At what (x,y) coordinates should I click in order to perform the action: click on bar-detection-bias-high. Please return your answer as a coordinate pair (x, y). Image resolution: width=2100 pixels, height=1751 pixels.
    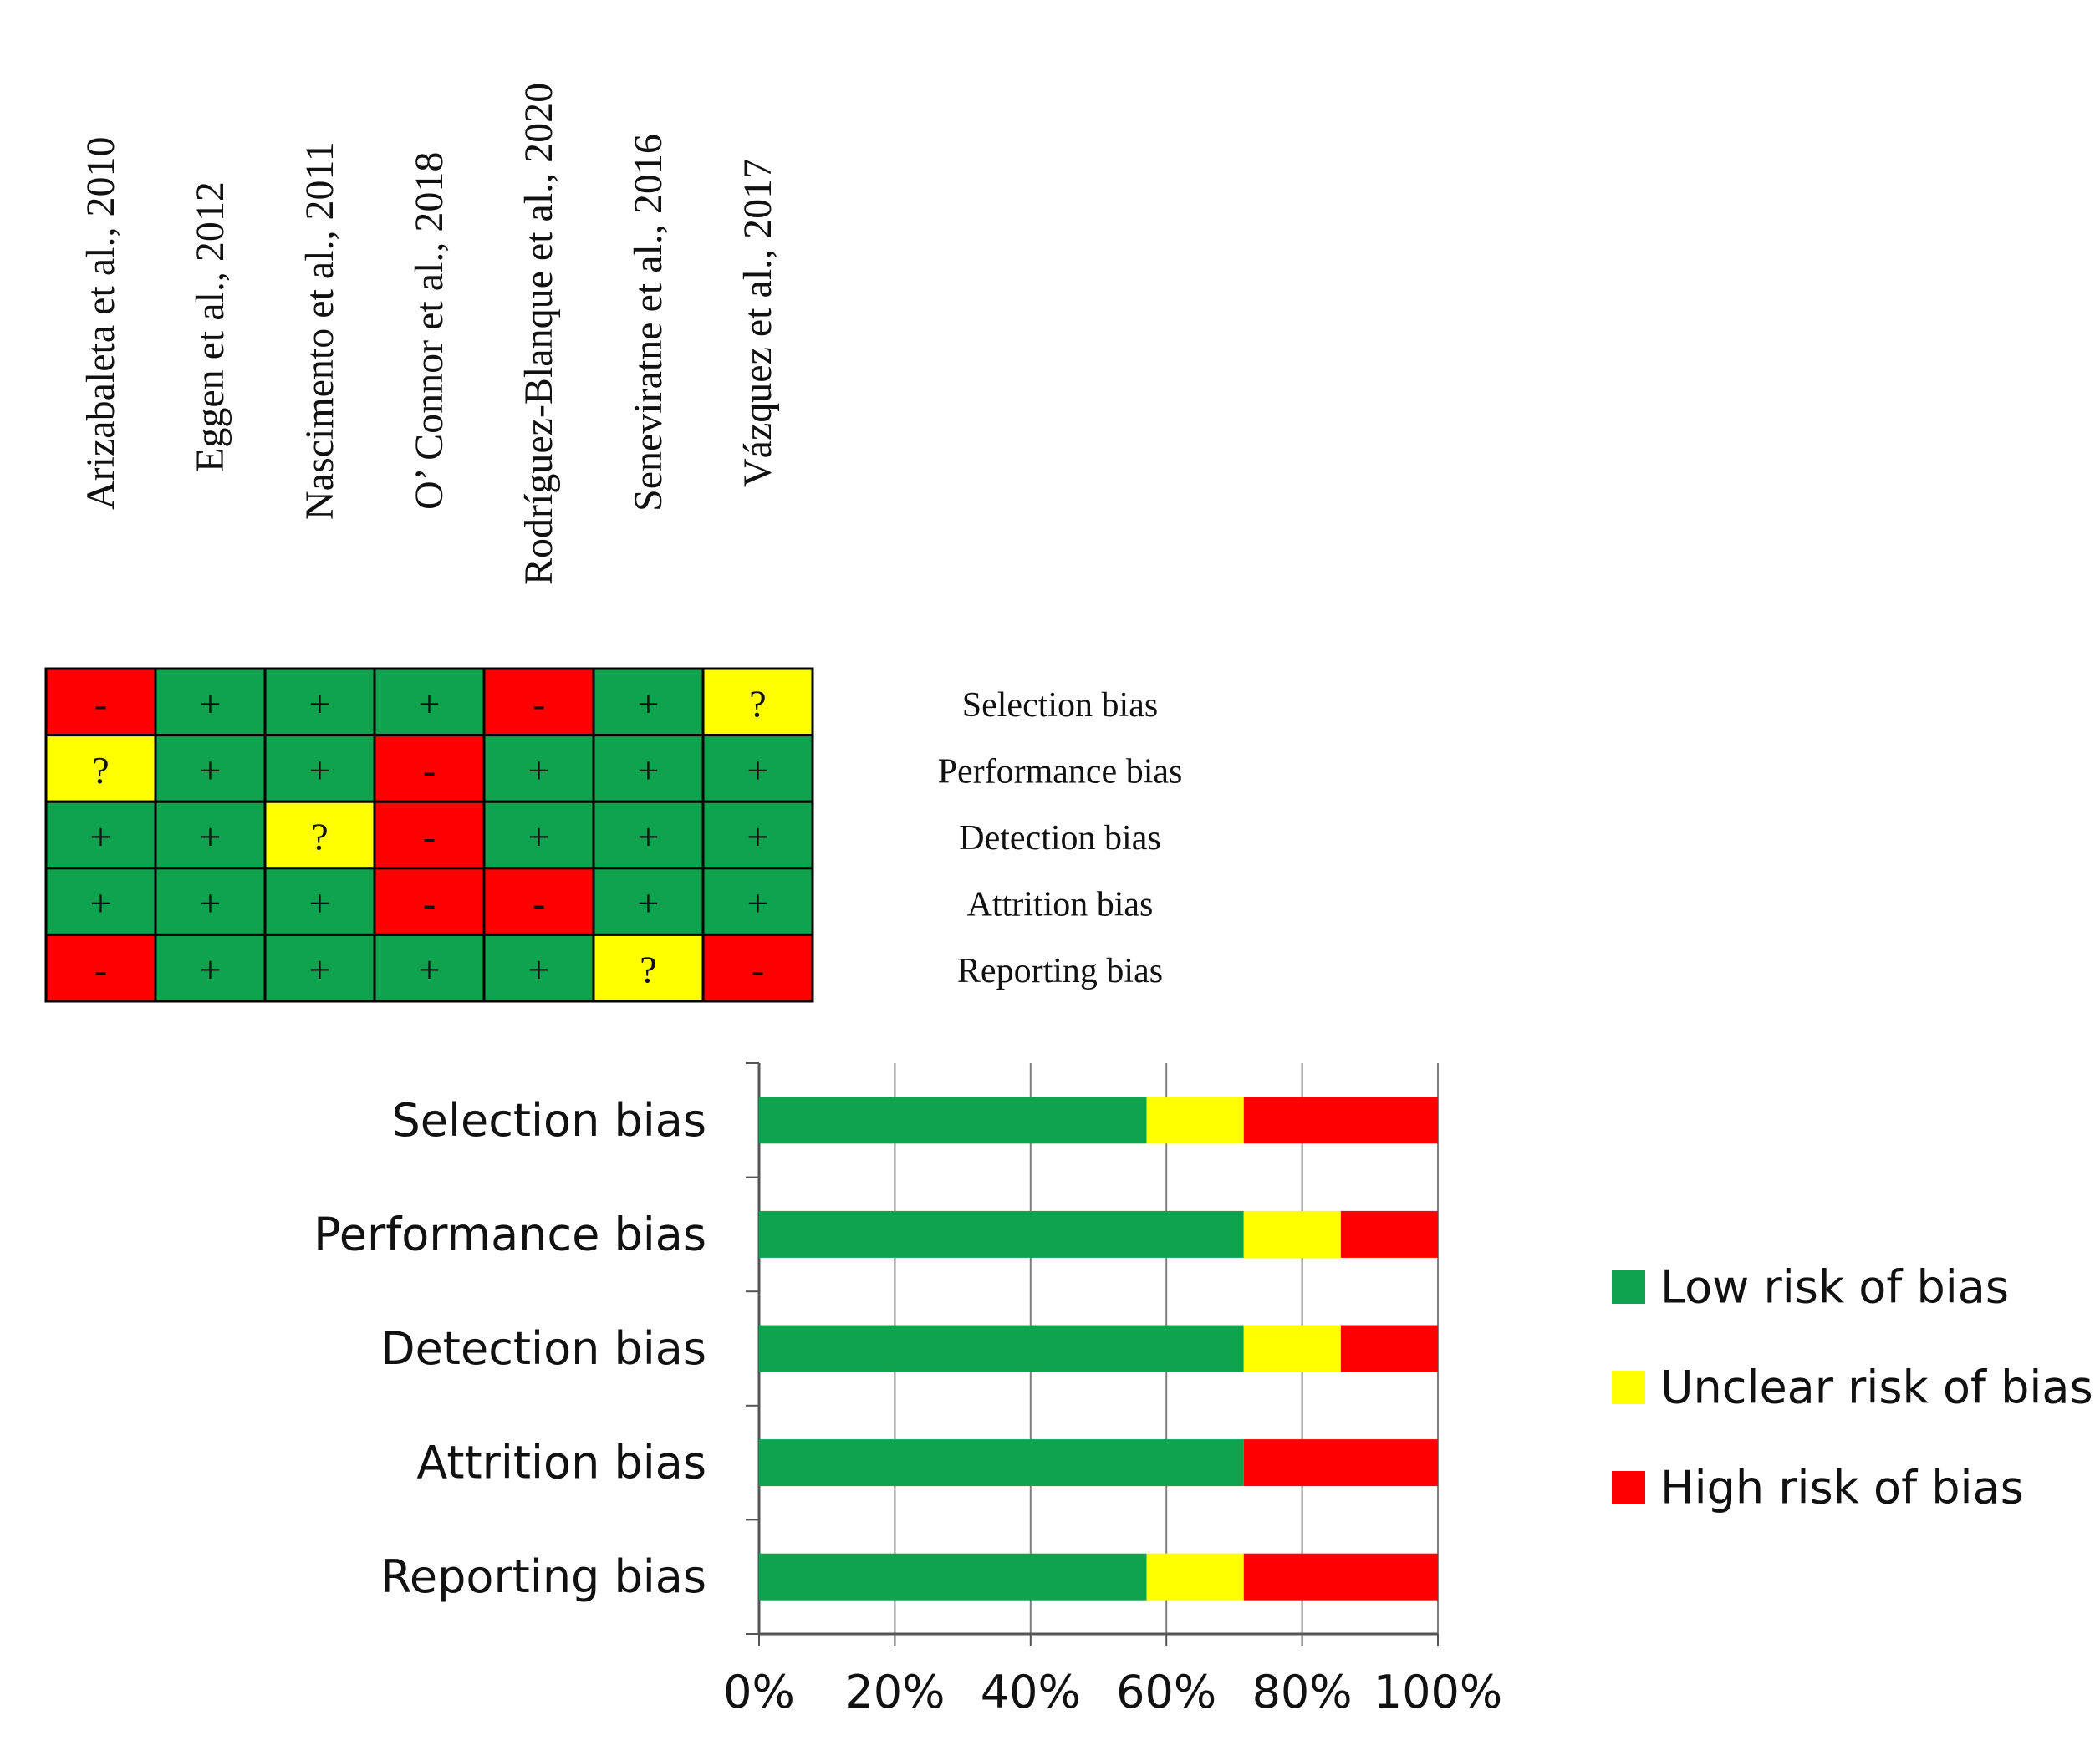
    Looking at the image, I should click on (1389, 1348).